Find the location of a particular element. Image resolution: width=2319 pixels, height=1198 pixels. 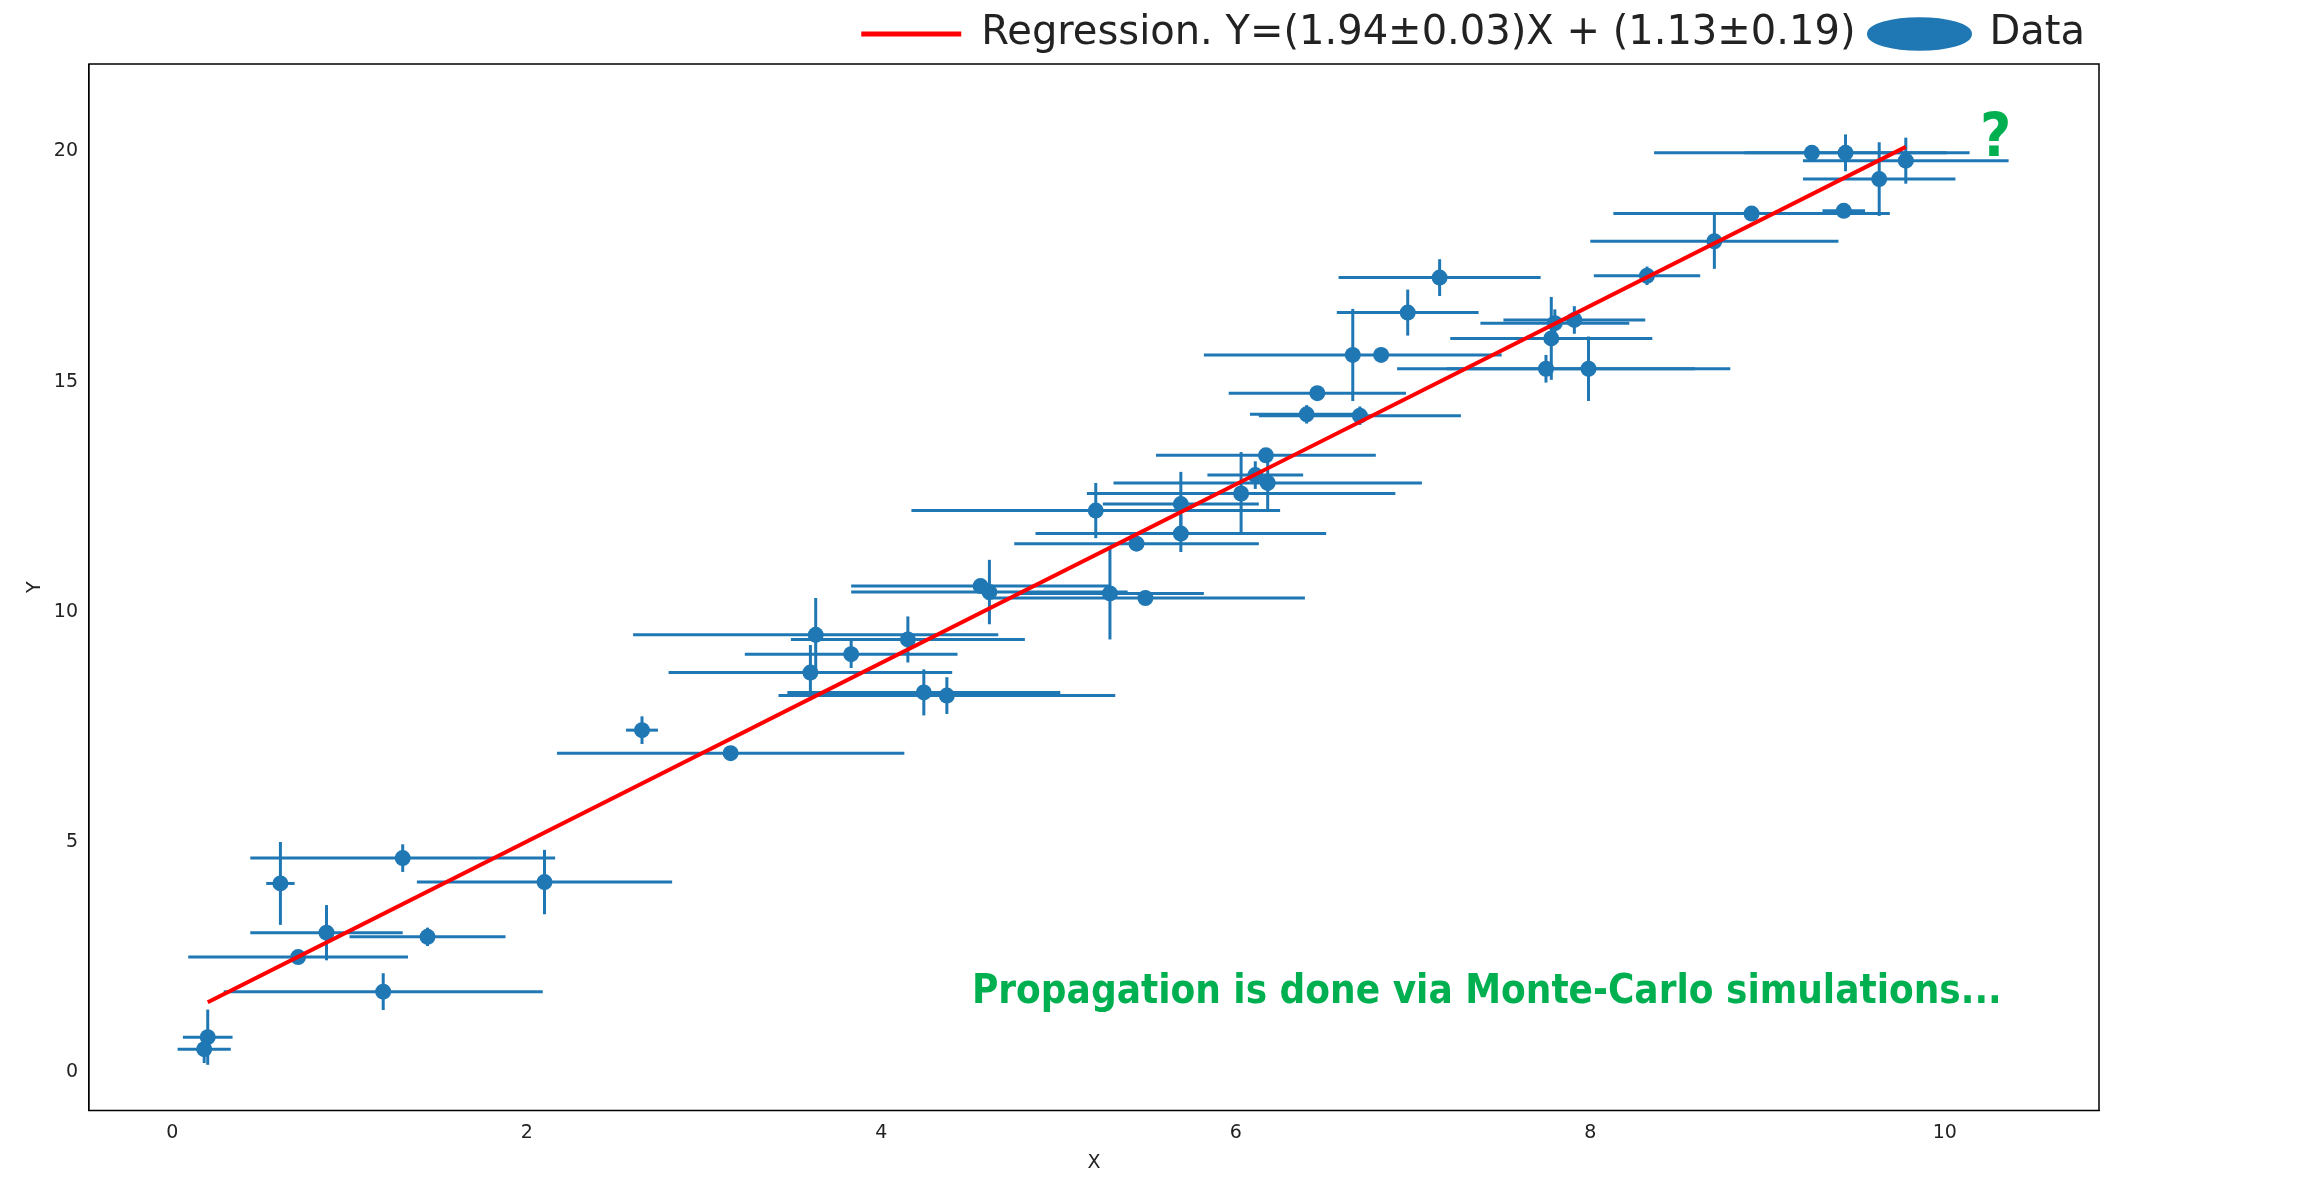

x-axis-title: X is located at coordinates (1094, 1160).